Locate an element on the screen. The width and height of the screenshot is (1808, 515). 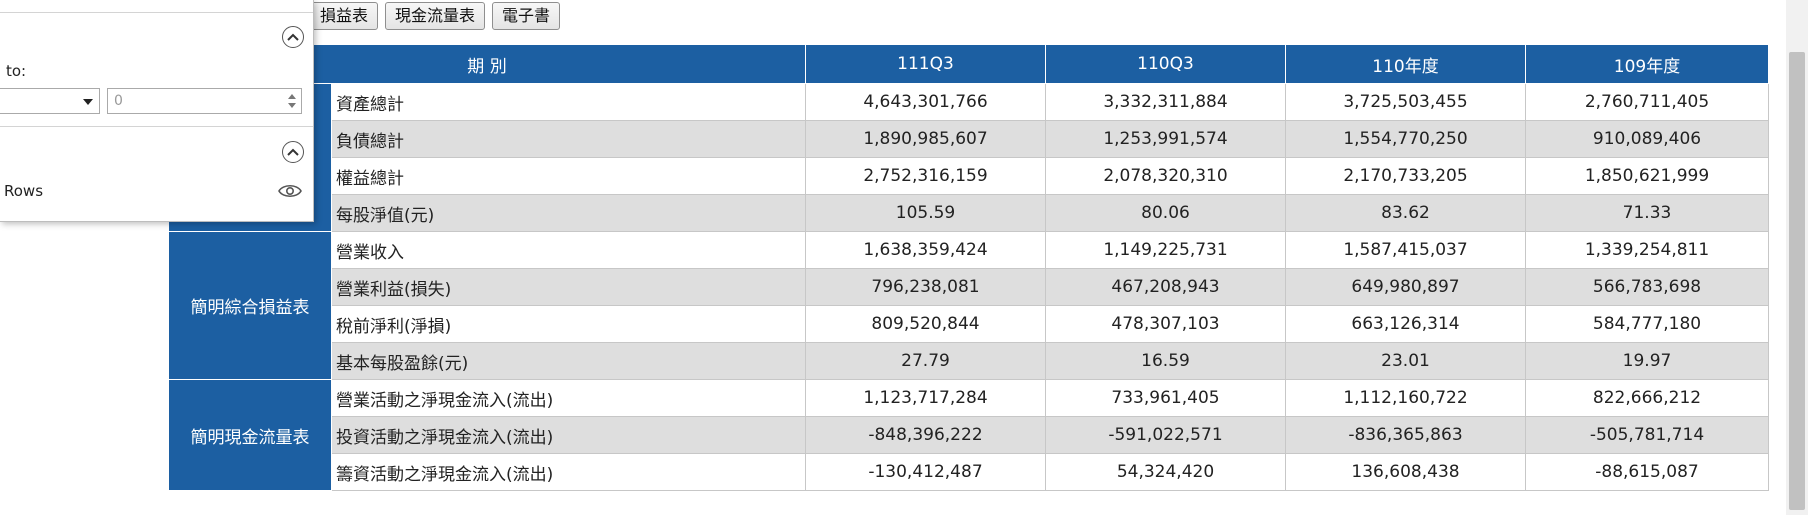
cell-value: 1,339,254,811 is located at coordinates (1647, 250).